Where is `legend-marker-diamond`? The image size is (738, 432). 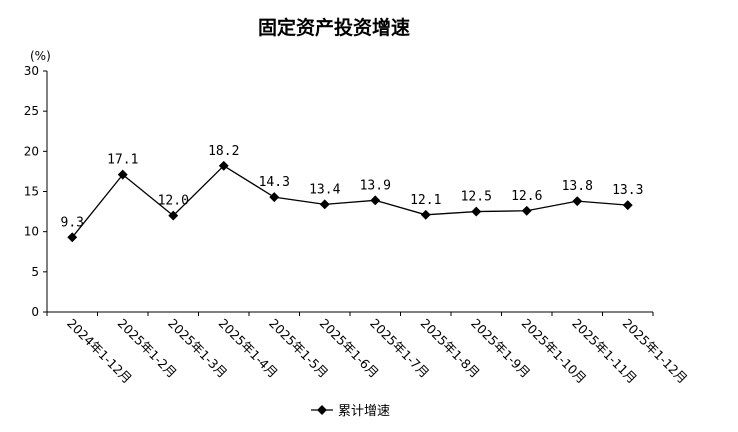
legend-marker-diamond is located at coordinates (322, 410).